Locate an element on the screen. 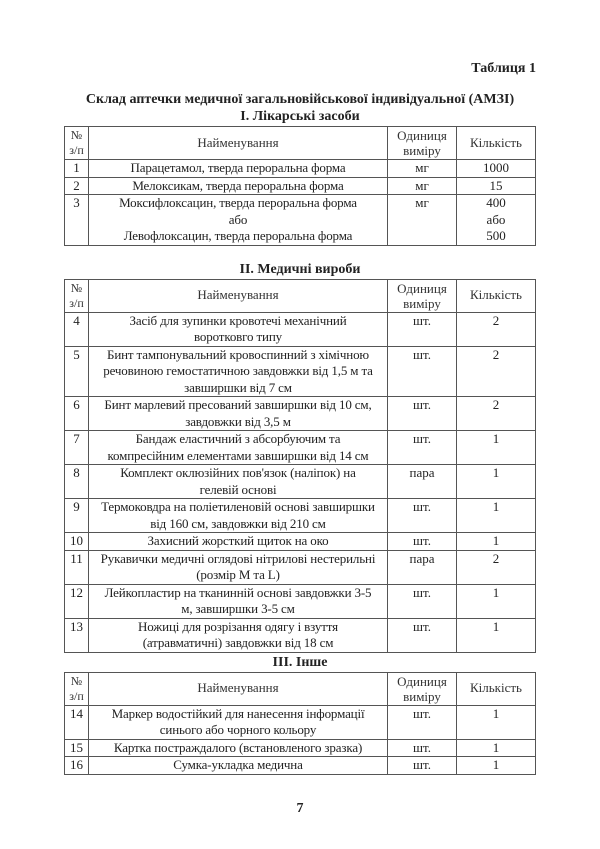  table-row: 16 Сумка-укладка медична шт. 1 is located at coordinates (300, 765).